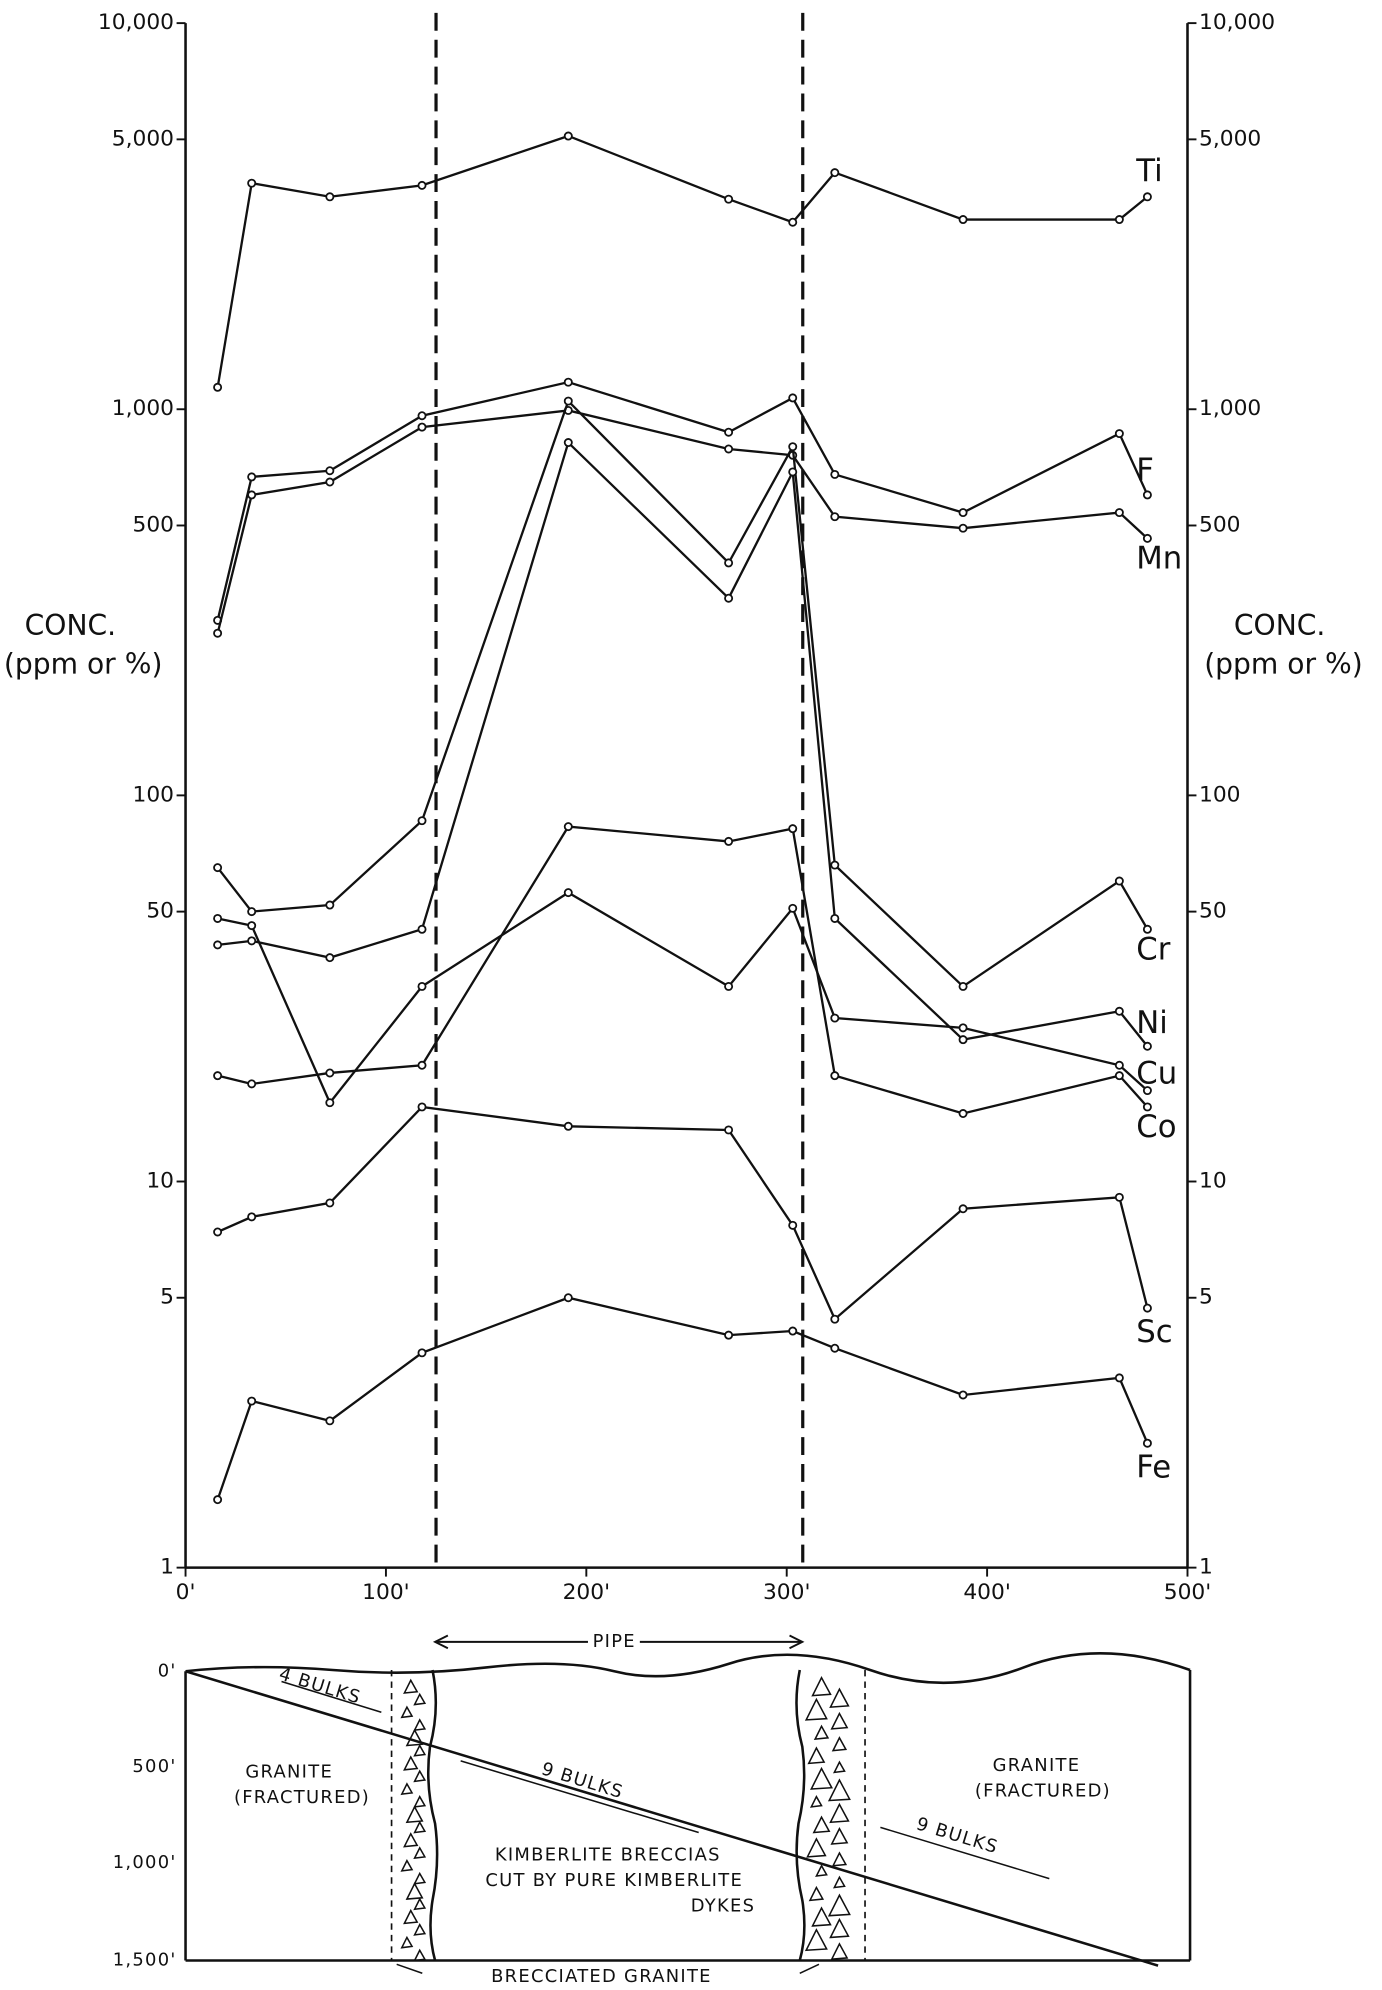  Describe the element at coordinates (289, 1771) in the screenshot. I see `rock-label: GRANITE` at that location.